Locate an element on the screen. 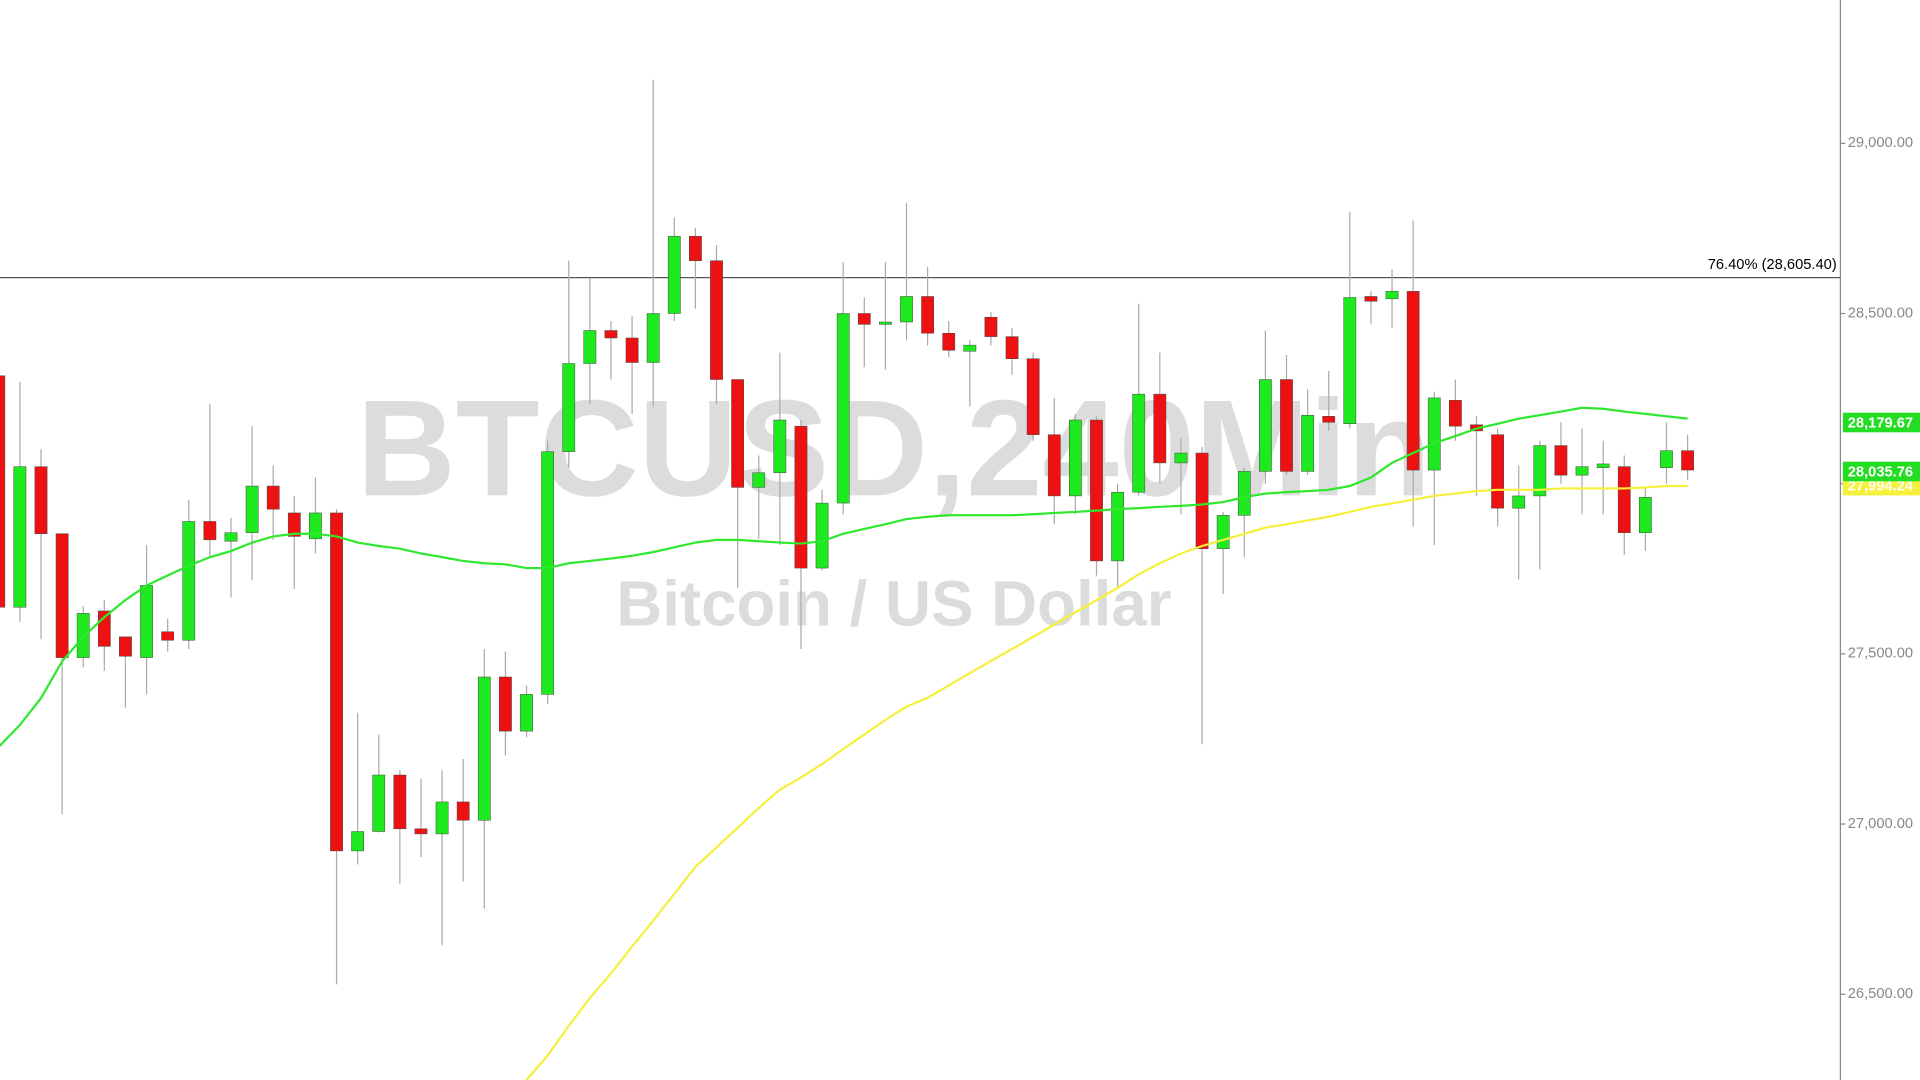 Image resolution: width=1920 pixels, height=1080 pixels. price-label: 28,179.67 is located at coordinates (1880, 424).